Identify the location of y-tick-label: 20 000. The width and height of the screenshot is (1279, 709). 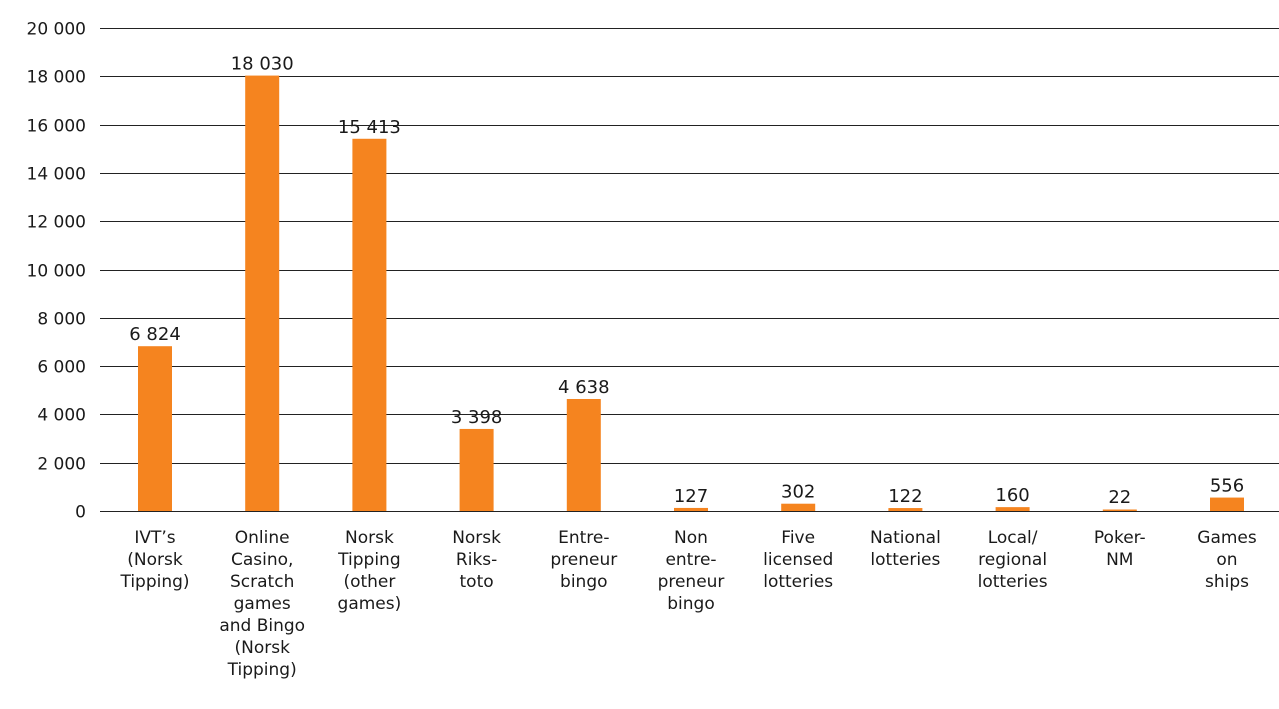
(56, 30).